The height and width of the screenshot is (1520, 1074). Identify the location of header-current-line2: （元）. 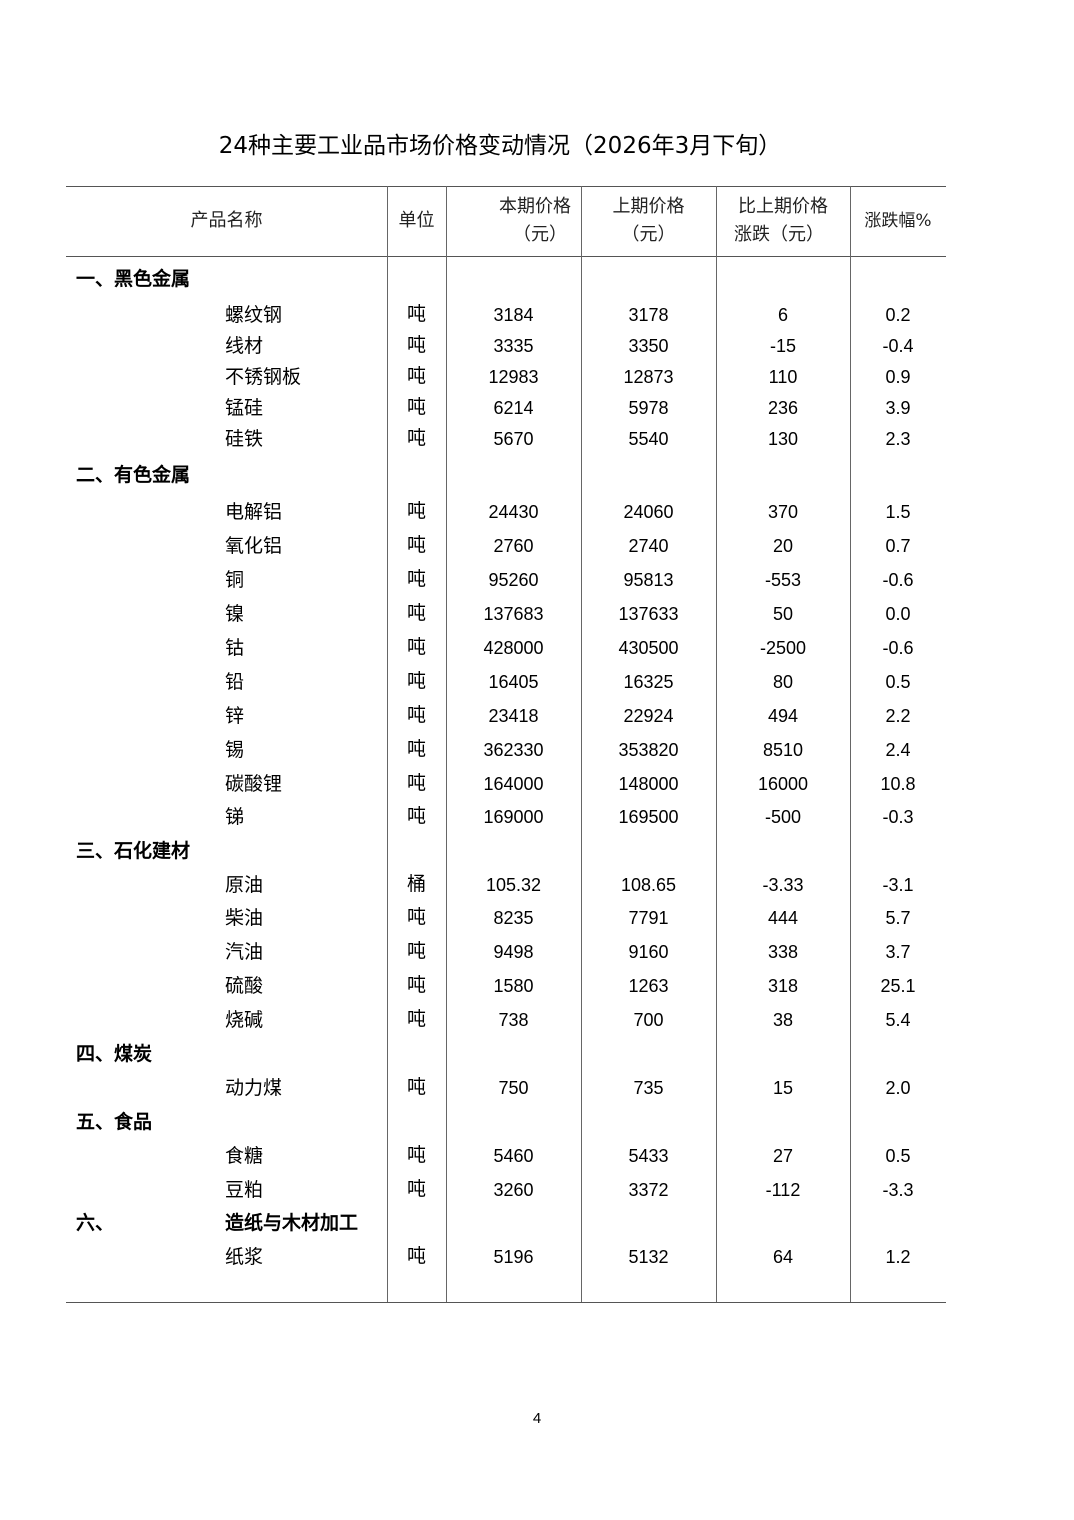
(540, 234).